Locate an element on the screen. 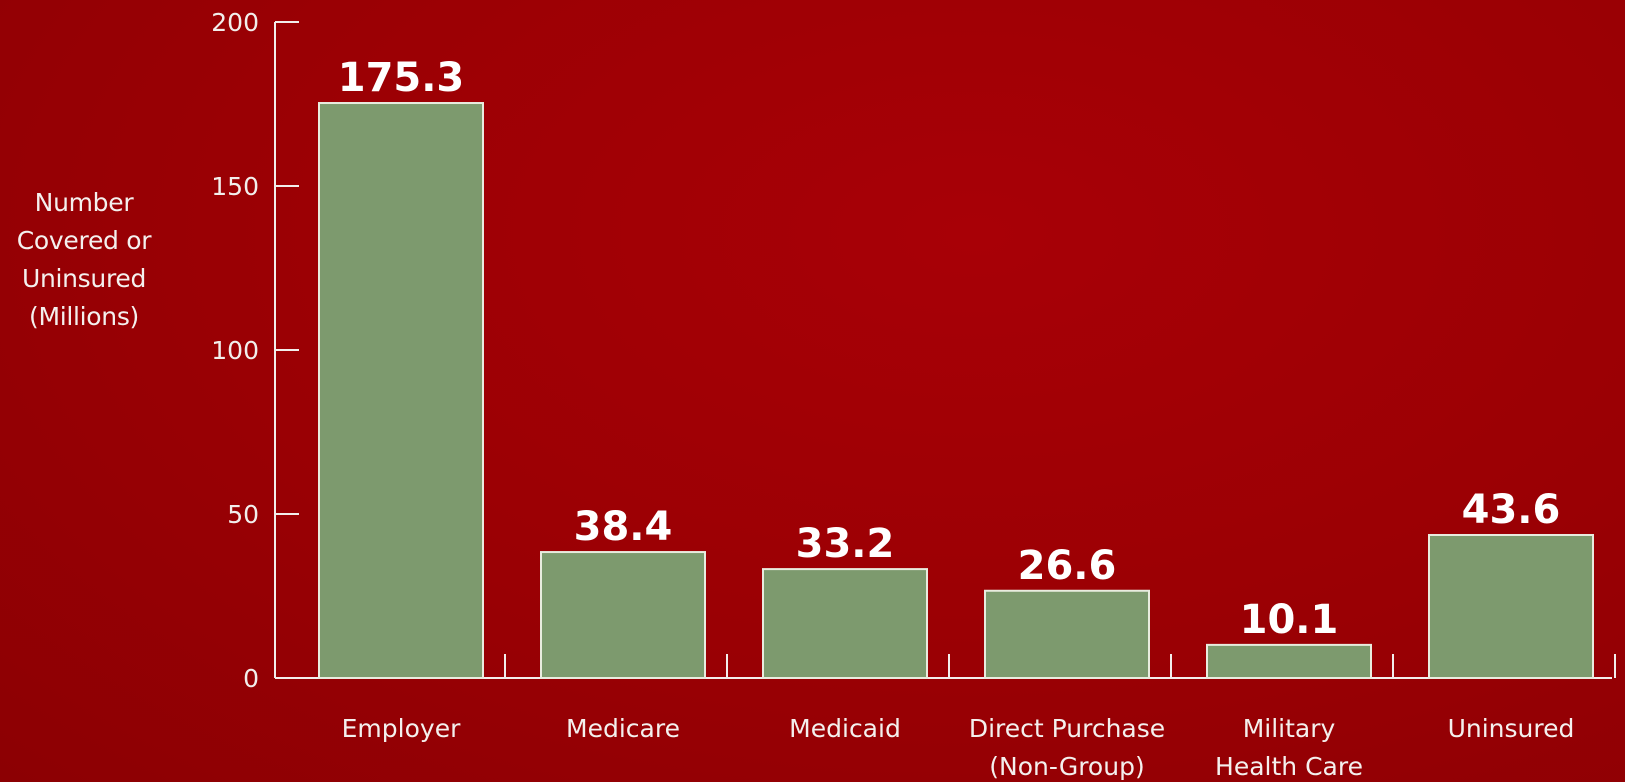 This screenshot has width=1625, height=782. x-category-label: Military is located at coordinates (1289, 728).